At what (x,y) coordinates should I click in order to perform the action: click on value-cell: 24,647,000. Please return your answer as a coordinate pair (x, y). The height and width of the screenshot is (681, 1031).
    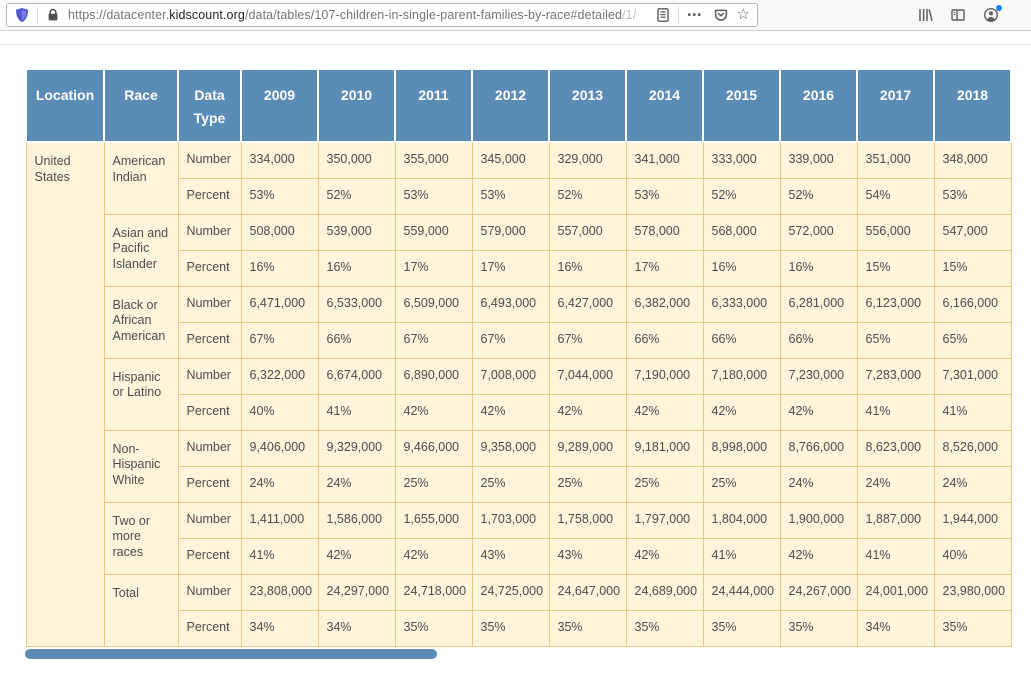
    Looking at the image, I should click on (587, 592).